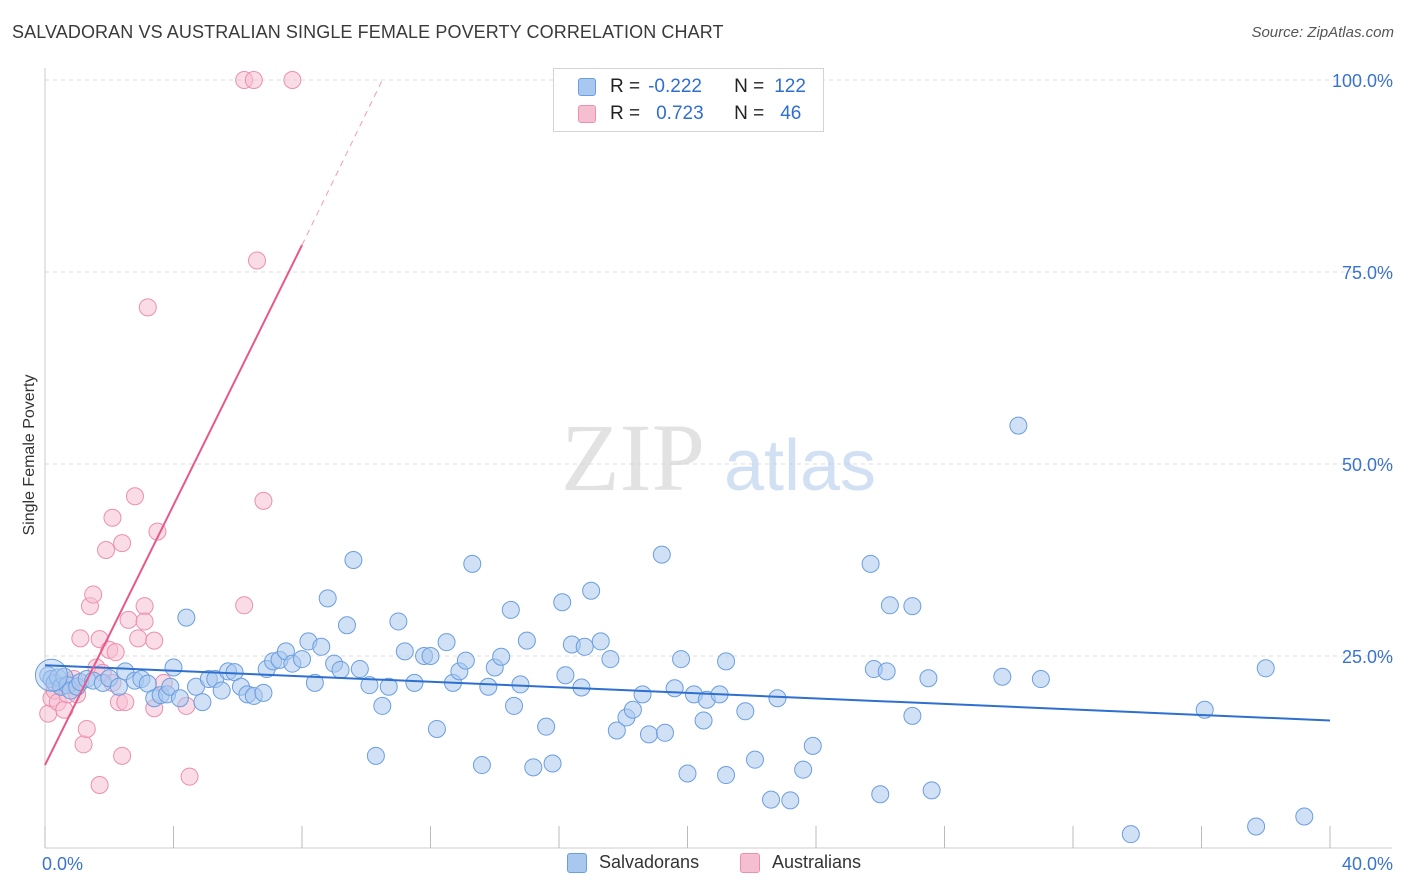  Describe the element at coordinates (633, 457) in the screenshot. I see `watermark-zip: ZIP` at that location.